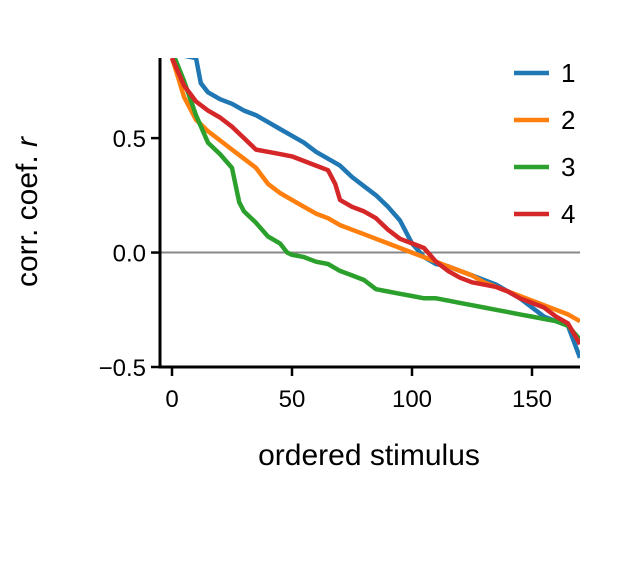 Image resolution: width=620 pixels, height=588 pixels. I want to click on x-tick-label: 0, so click(171, 399).